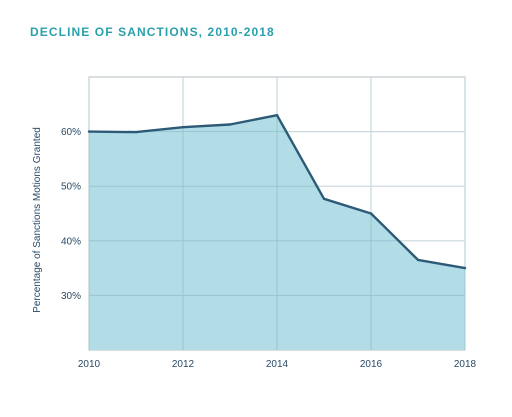 This screenshot has height=417, width=512. I want to click on y-tick-label: 50%, so click(71, 187).